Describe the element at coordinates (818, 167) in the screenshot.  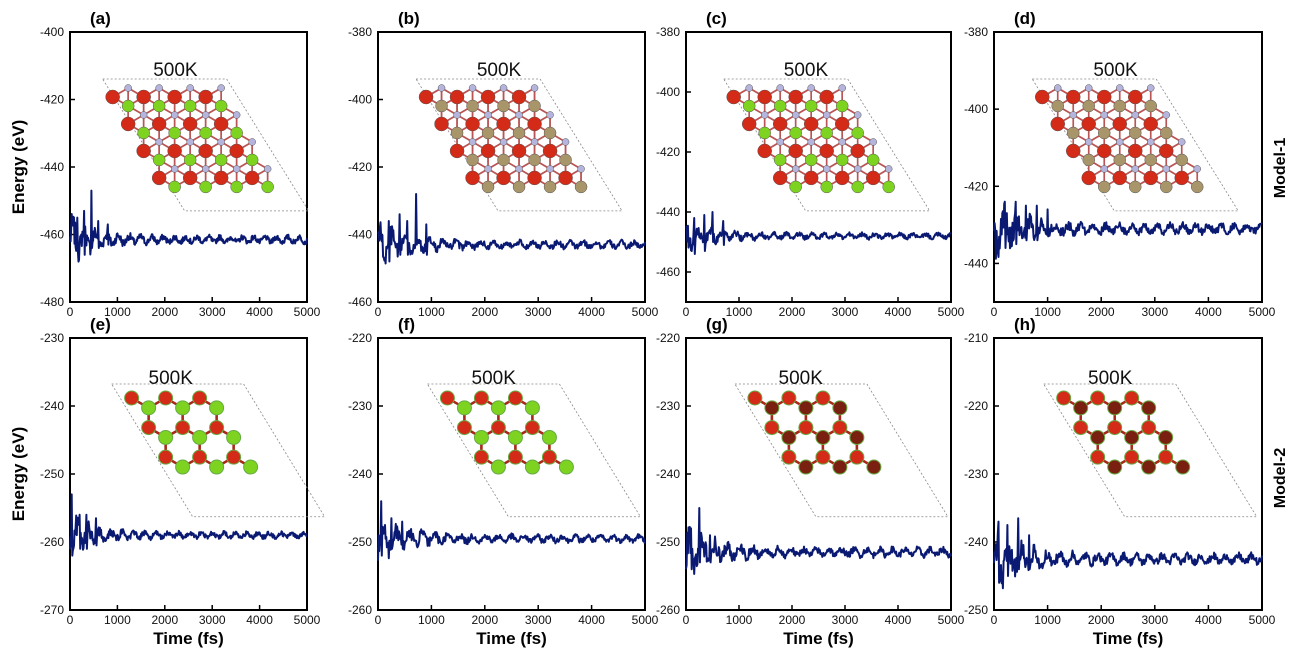
I see `plot-frame` at that location.